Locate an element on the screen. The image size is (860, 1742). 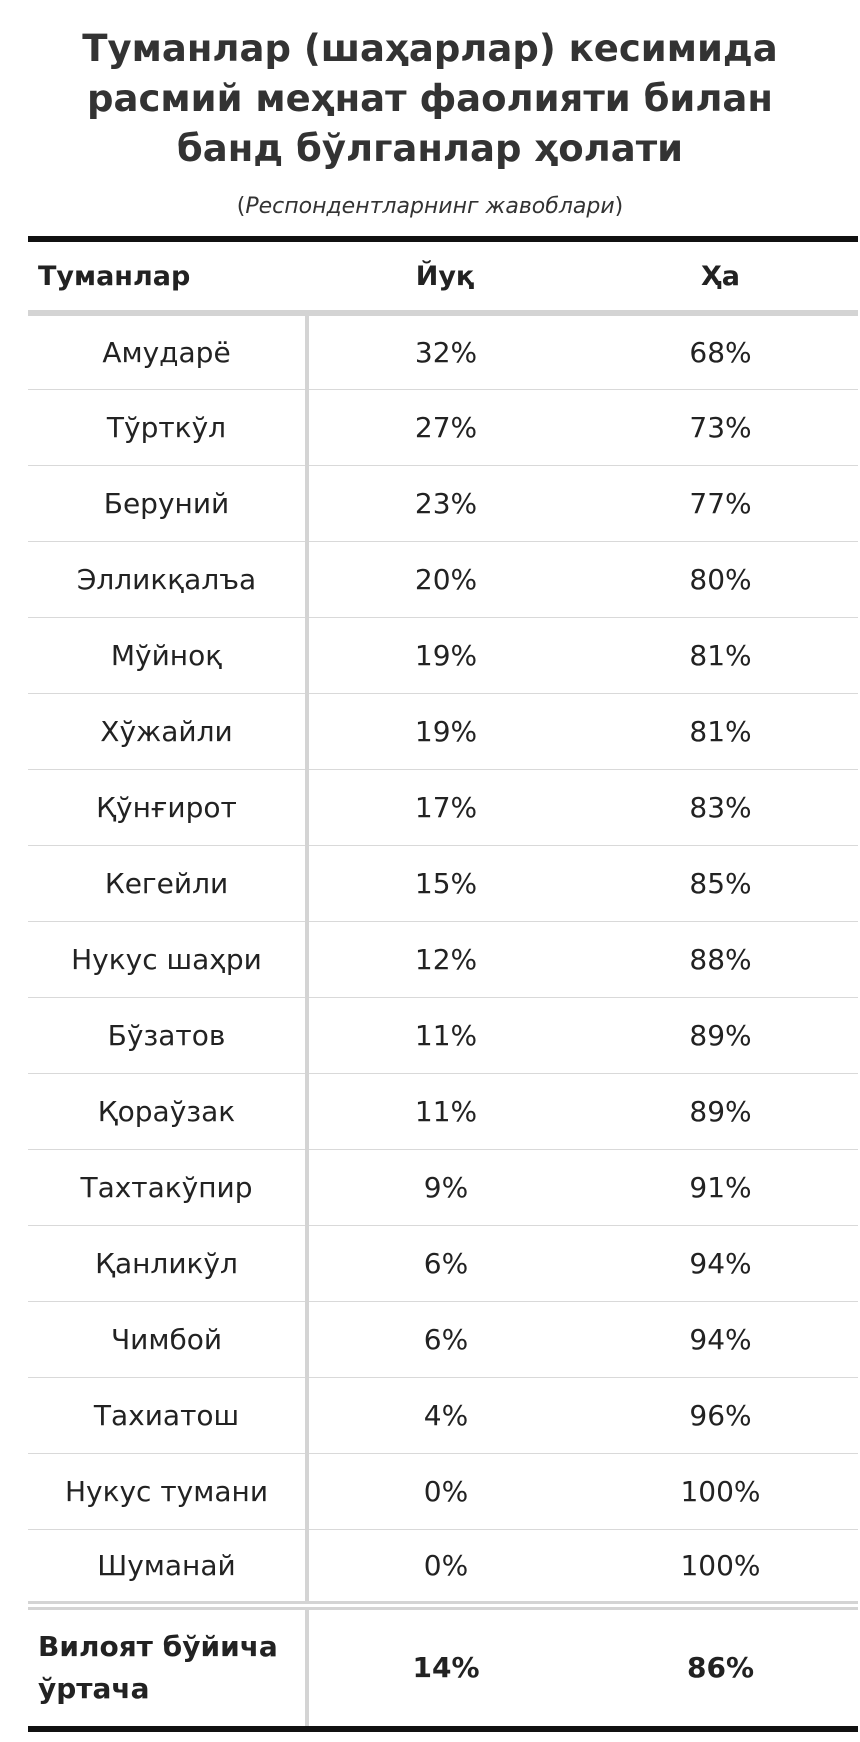
district-cell: Қўнғирот is located at coordinates (168, 807).